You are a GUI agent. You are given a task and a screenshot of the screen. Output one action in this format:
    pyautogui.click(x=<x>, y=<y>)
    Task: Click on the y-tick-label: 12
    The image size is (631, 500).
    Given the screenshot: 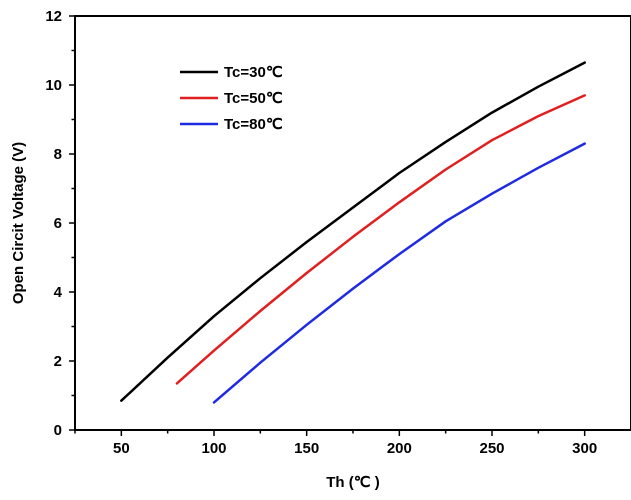 What is the action you would take?
    pyautogui.click(x=53, y=16)
    